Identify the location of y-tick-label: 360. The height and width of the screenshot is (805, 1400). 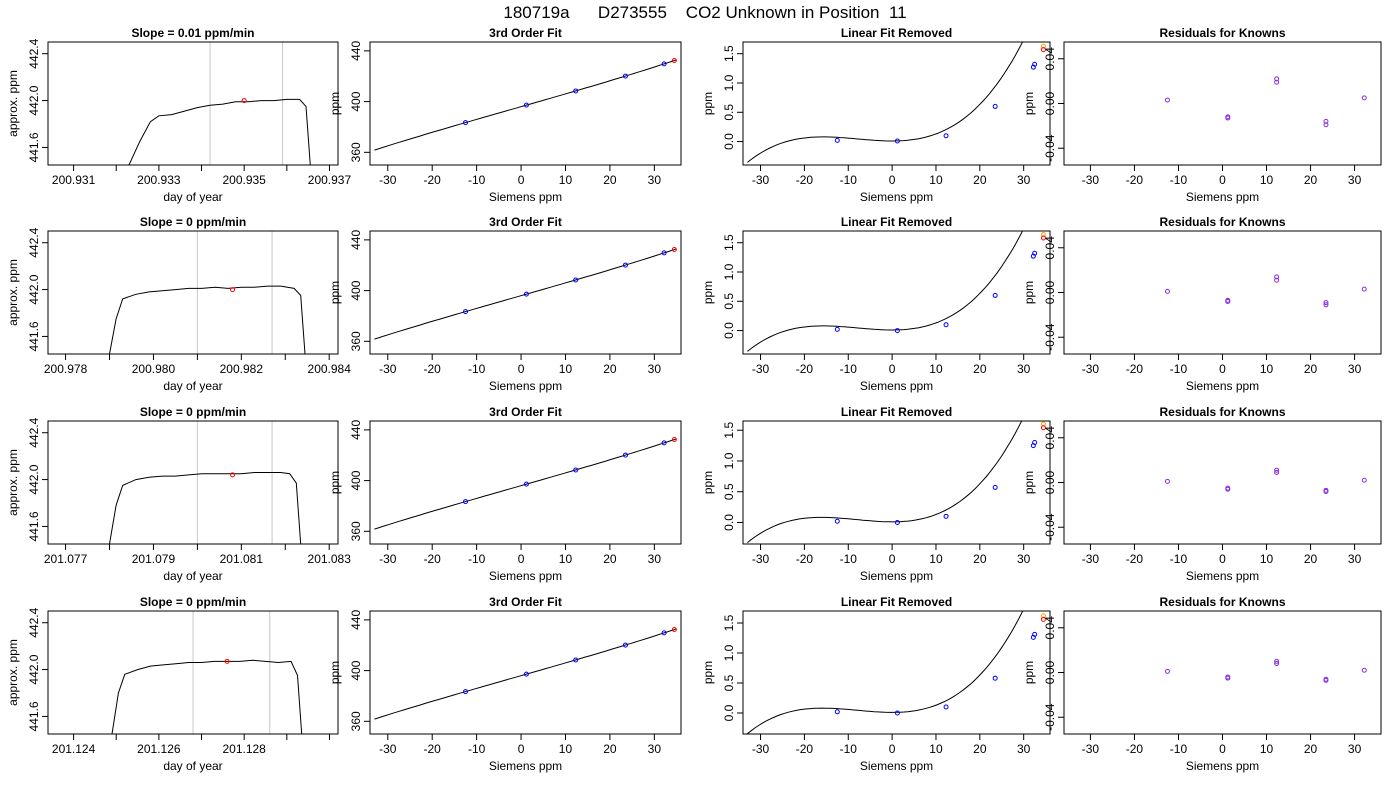
(356, 721).